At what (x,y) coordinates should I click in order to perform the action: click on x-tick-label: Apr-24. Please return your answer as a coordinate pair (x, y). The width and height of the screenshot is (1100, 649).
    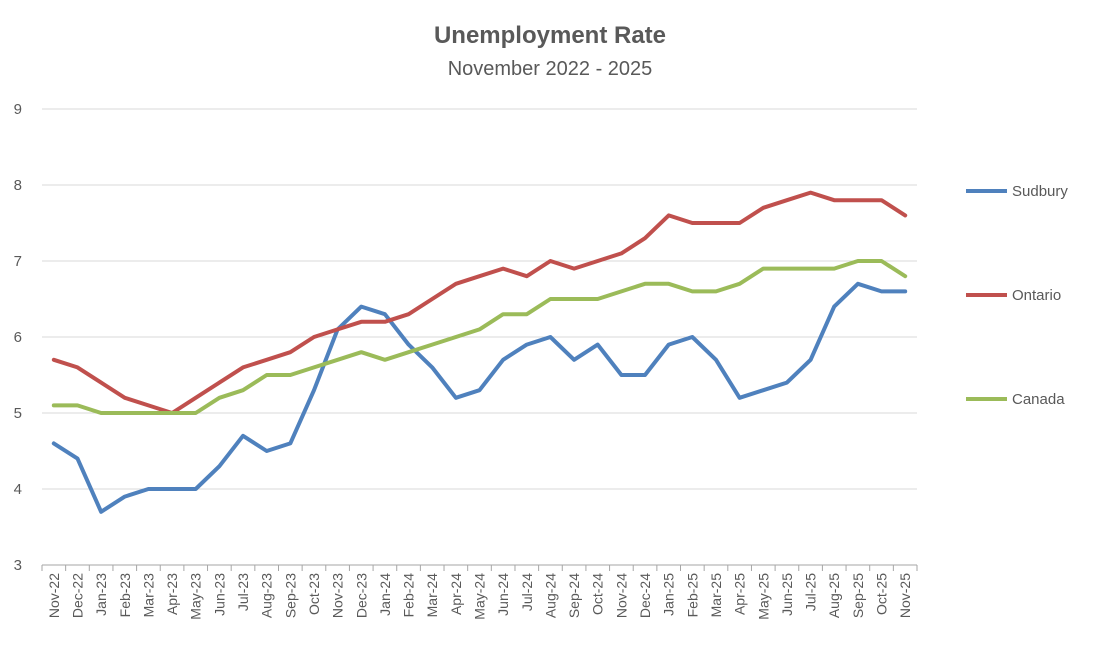
    Looking at the image, I should click on (456, 594).